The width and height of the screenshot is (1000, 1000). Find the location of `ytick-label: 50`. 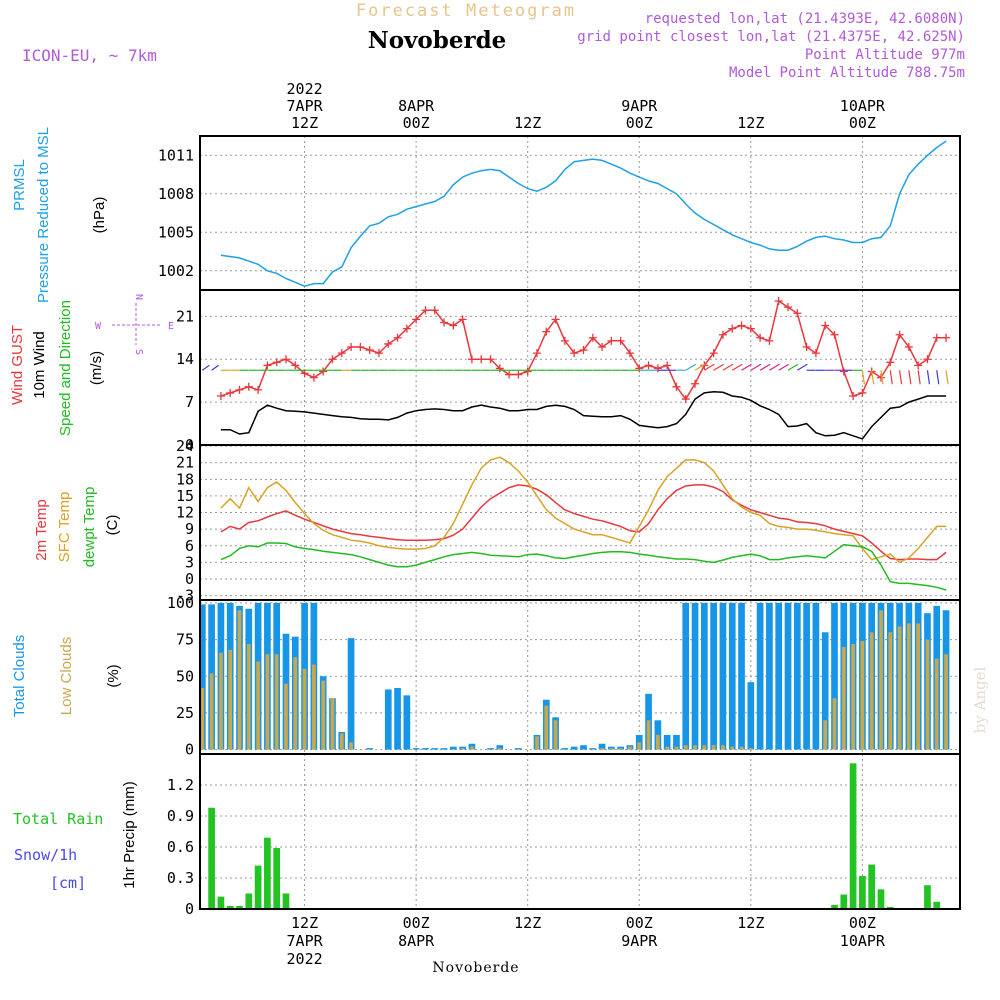

ytick-label: 50 is located at coordinates (185, 676).